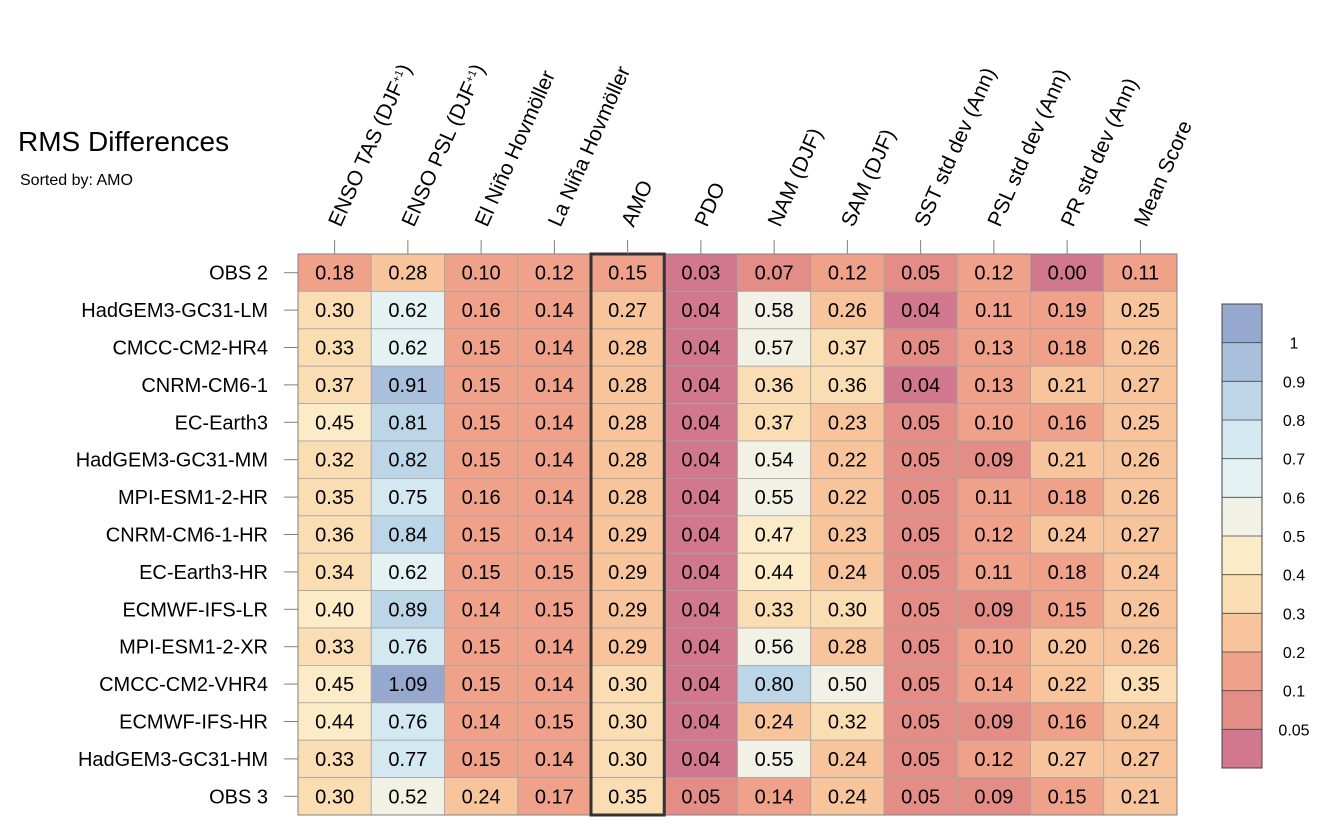  What do you see at coordinates (370, 145) in the screenshot?
I see `column-label: ENSO TAS (DJF+1)` at bounding box center [370, 145].